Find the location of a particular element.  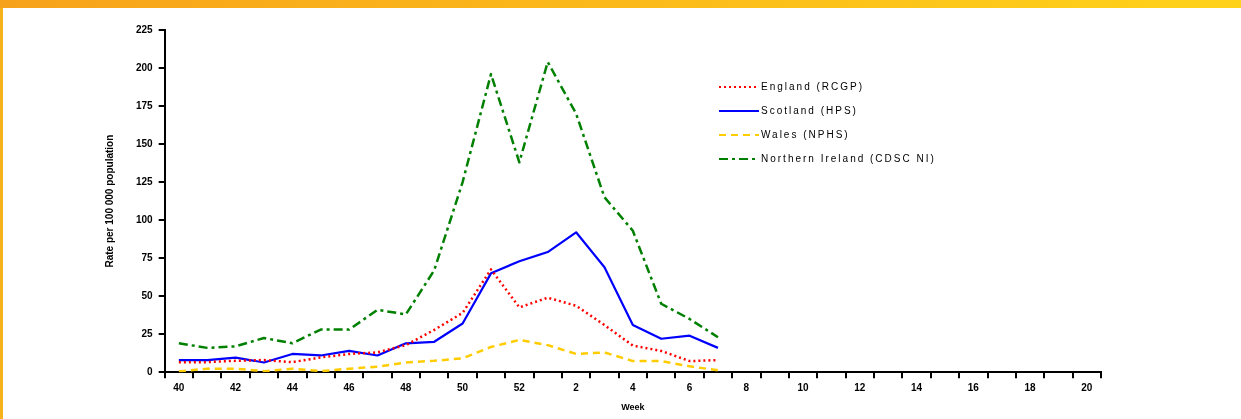

y-tick-label: 0 is located at coordinates (150, 371).